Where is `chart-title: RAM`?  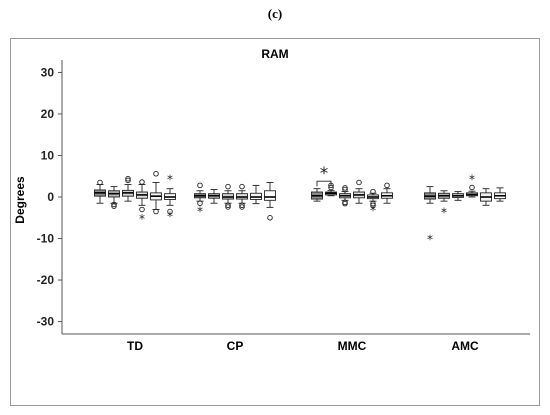
chart-title: RAM is located at coordinates (274, 54).